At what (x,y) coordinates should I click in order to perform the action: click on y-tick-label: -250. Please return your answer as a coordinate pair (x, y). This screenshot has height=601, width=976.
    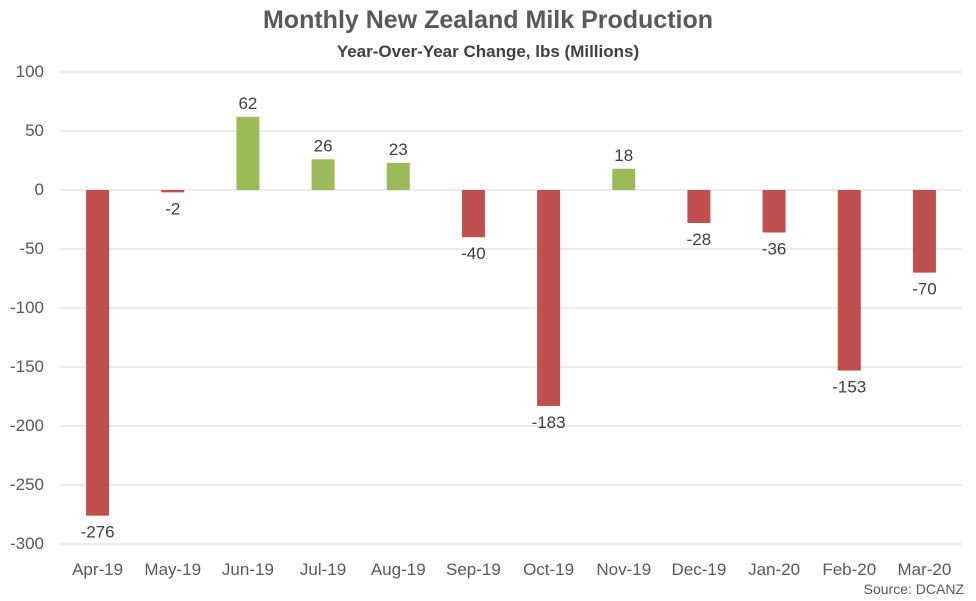
    Looking at the image, I should click on (27, 484).